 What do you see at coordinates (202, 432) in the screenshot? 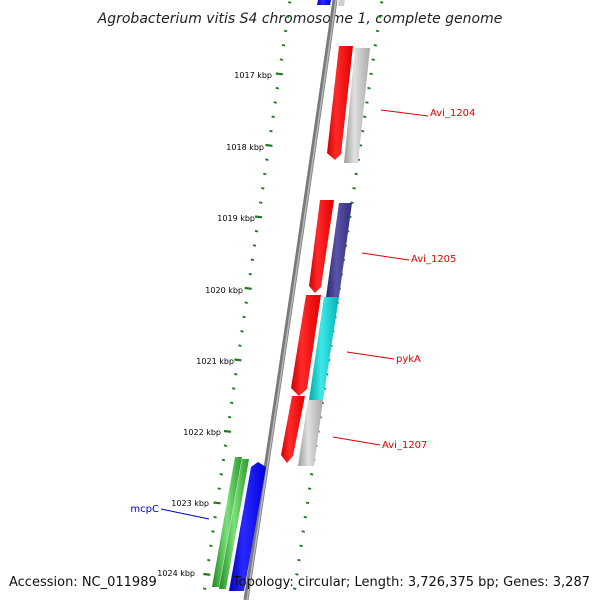
I see `ruler-label-1022: 1022 kbp` at bounding box center [202, 432].